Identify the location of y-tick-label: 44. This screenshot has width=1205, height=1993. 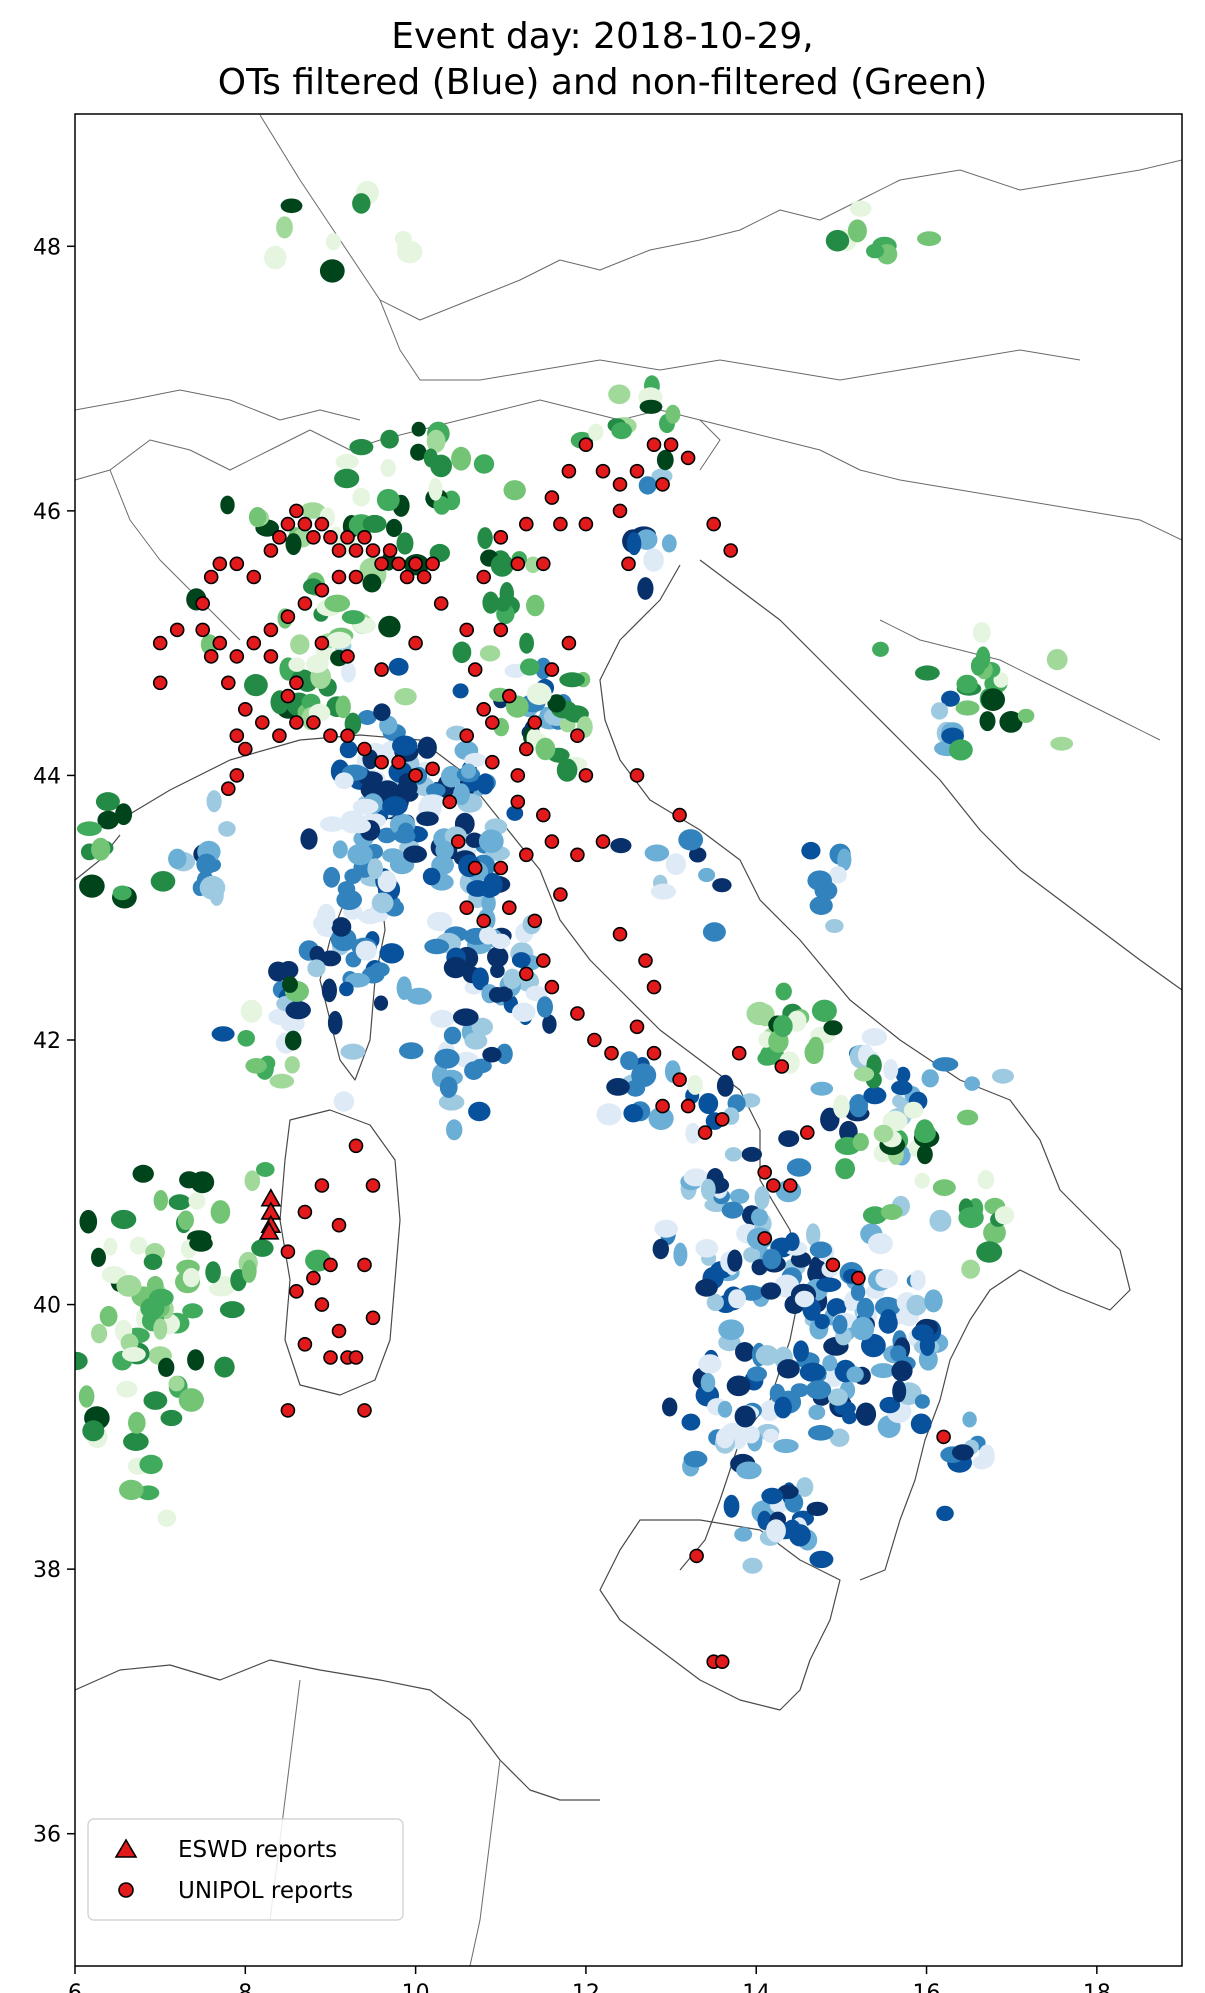
(47, 776).